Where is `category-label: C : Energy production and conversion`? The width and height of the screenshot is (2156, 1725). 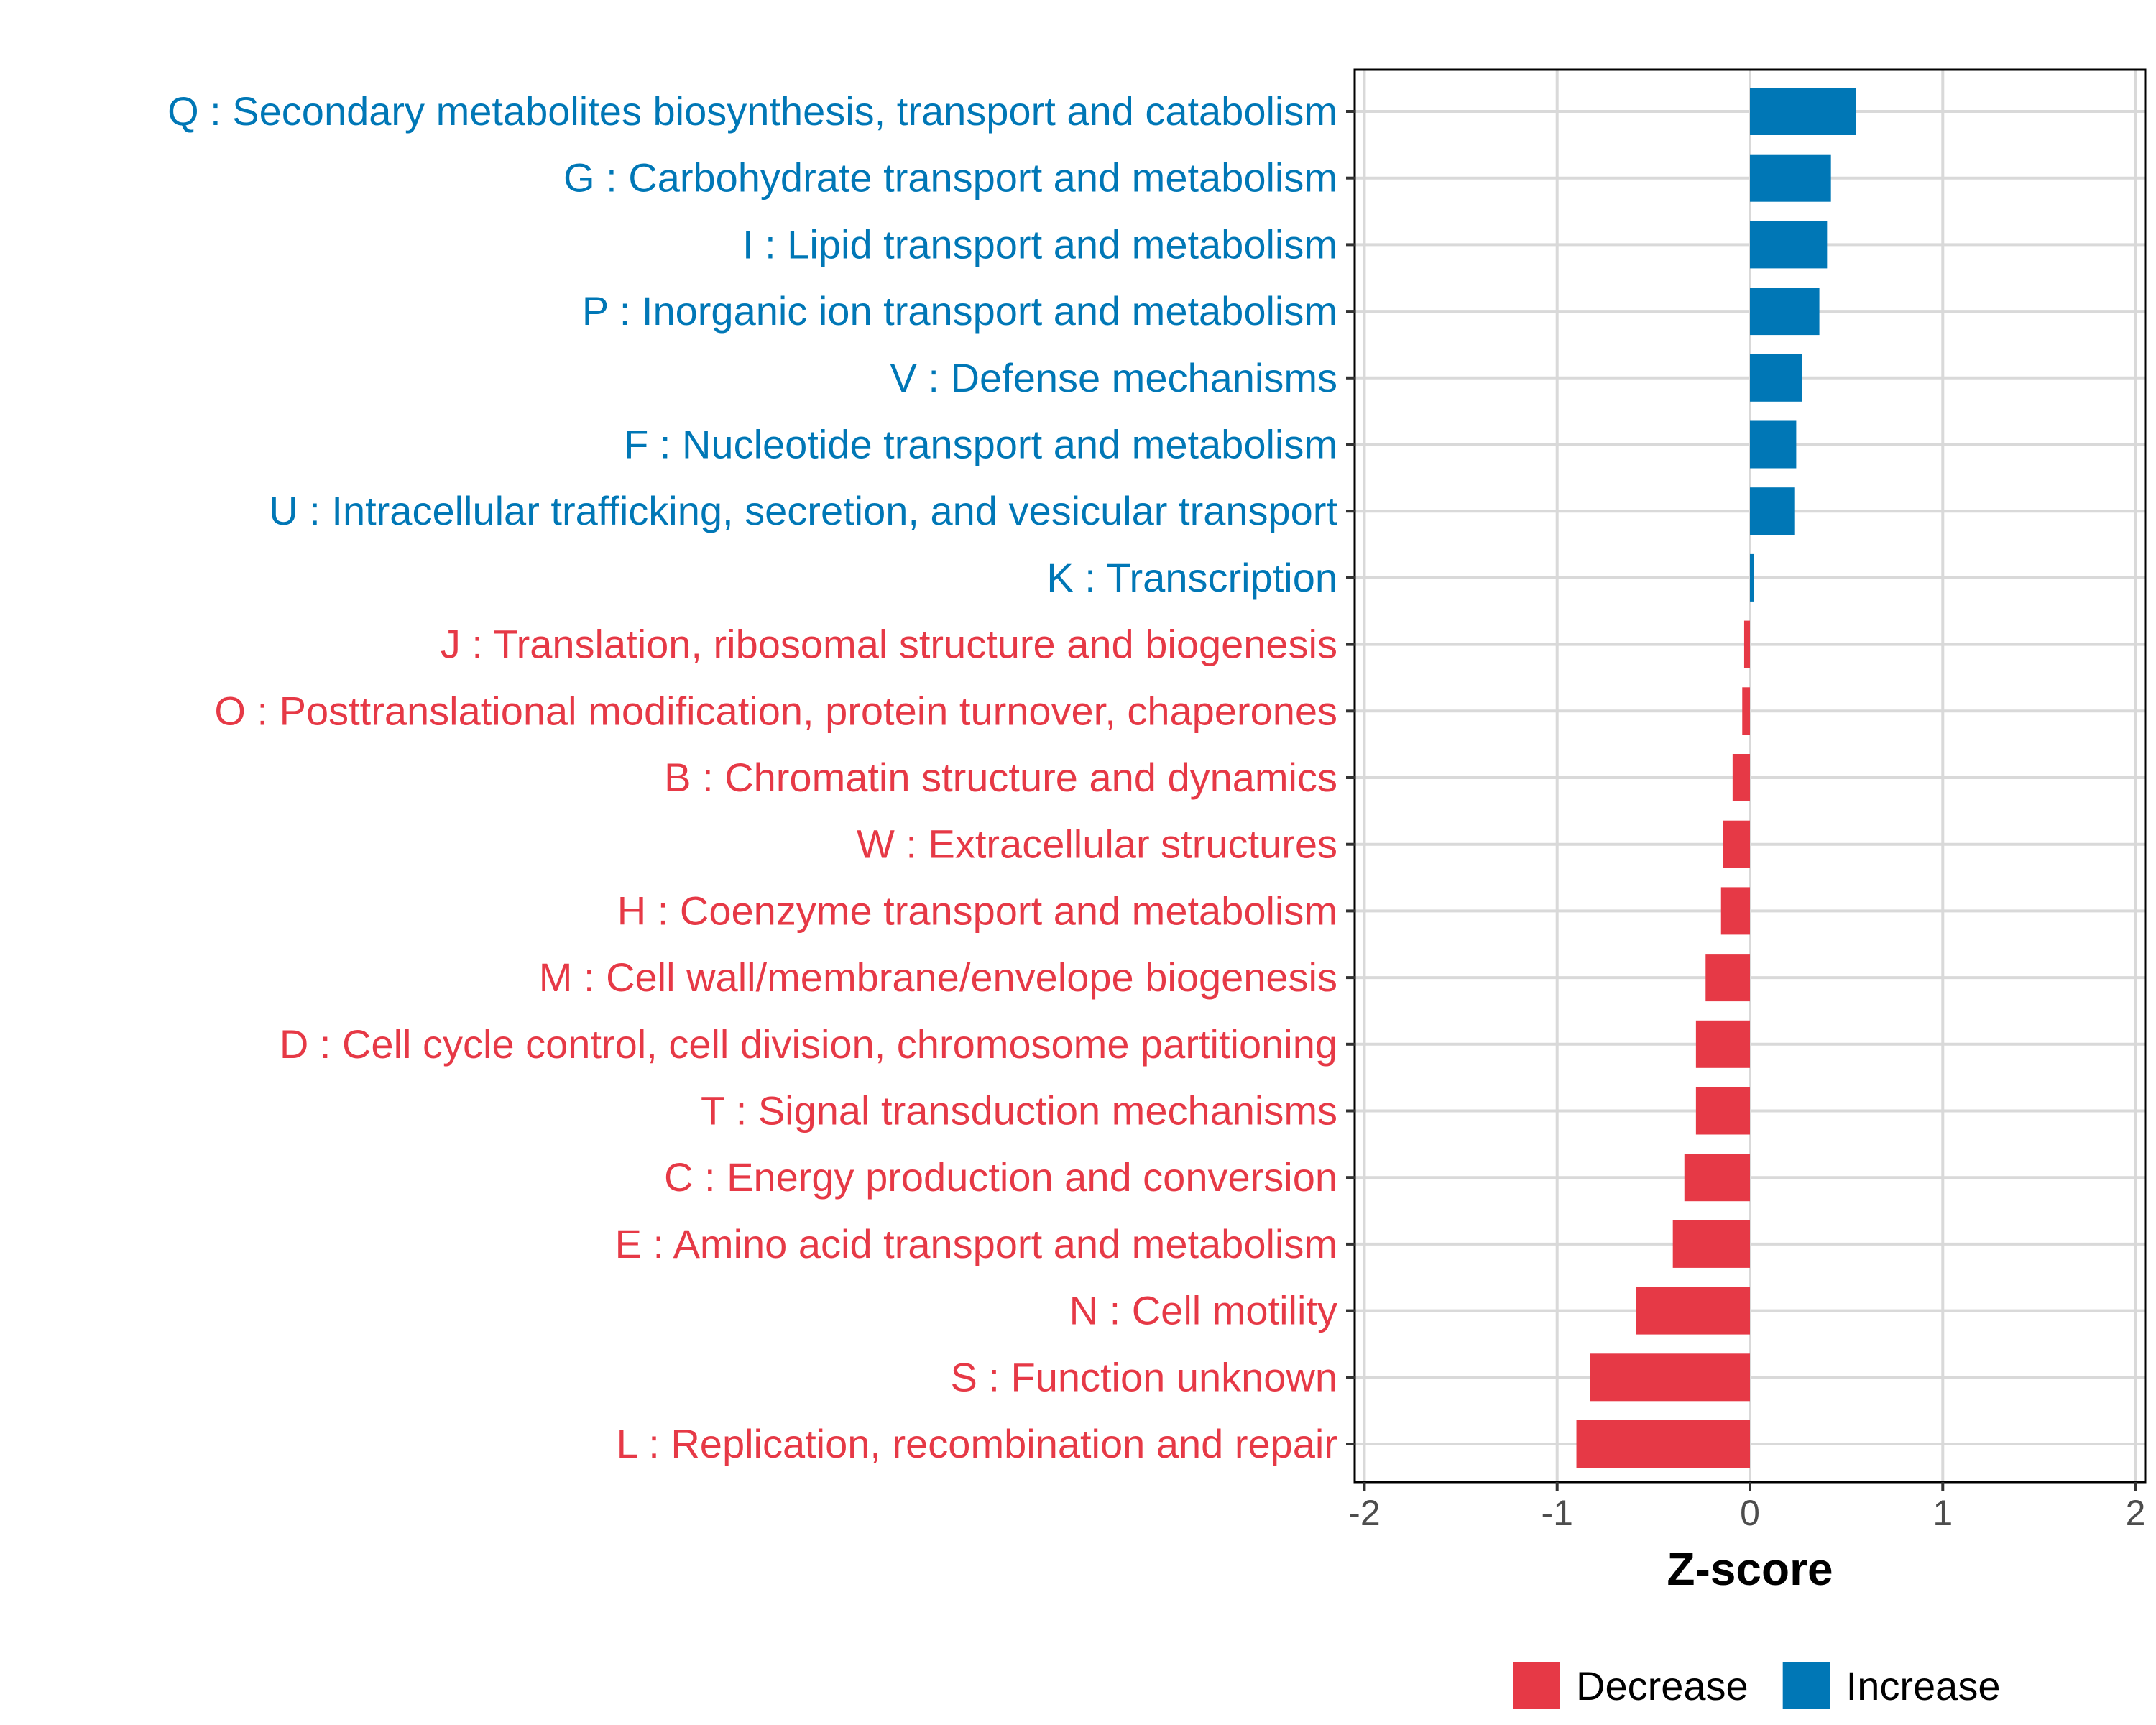
category-label: C : Energy production and conversion is located at coordinates (1001, 1177).